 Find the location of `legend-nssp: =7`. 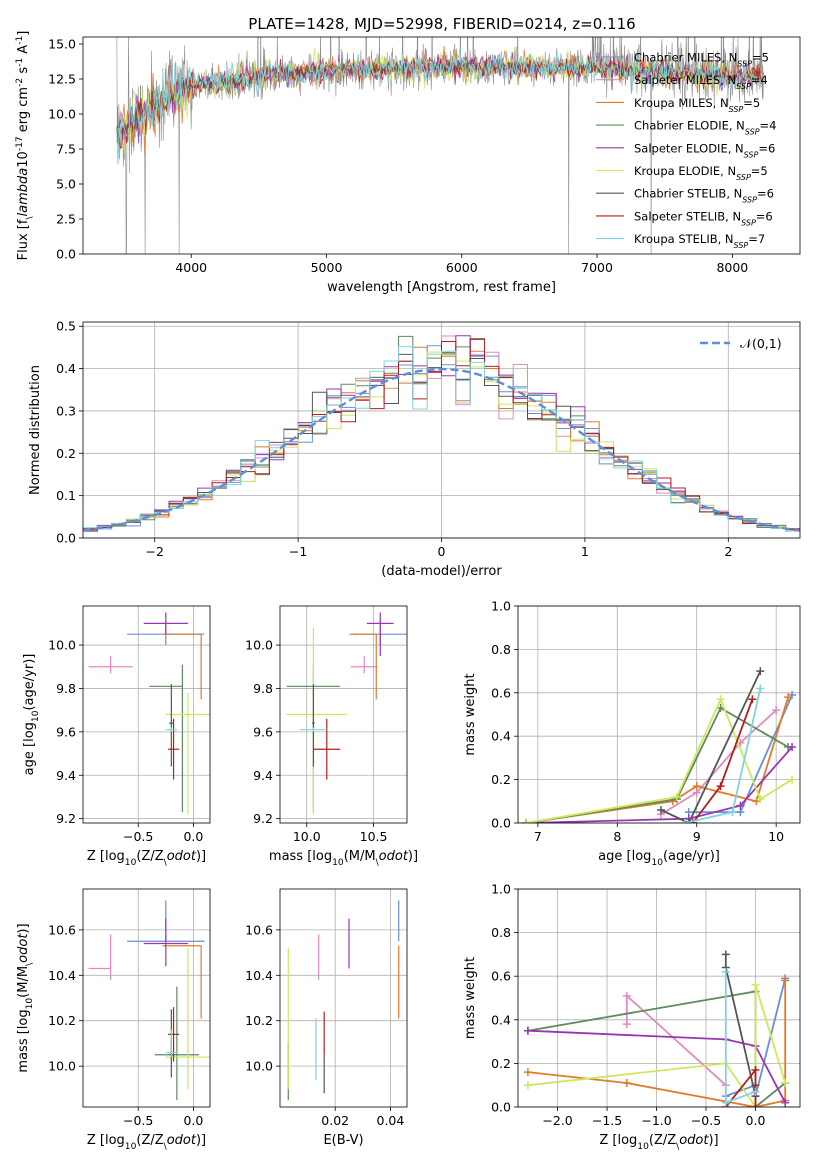

legend-nssp: =7 is located at coordinates (756, 239).